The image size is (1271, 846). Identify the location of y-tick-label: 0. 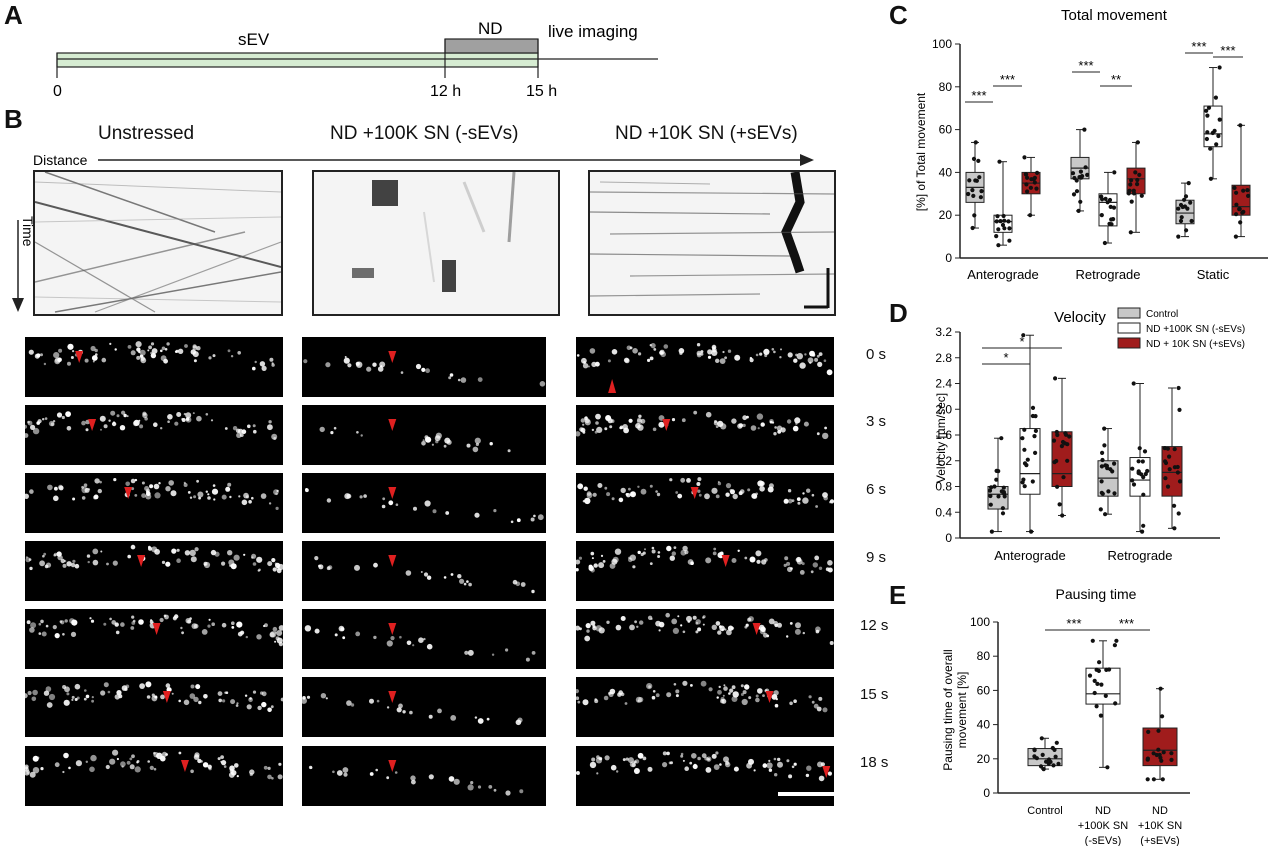
(986, 793).